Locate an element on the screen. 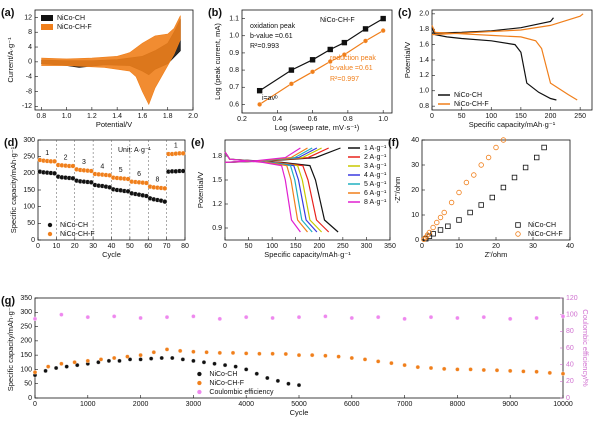 The image size is (600, 434). y-tick-label: -12 is located at coordinates (27, 106).